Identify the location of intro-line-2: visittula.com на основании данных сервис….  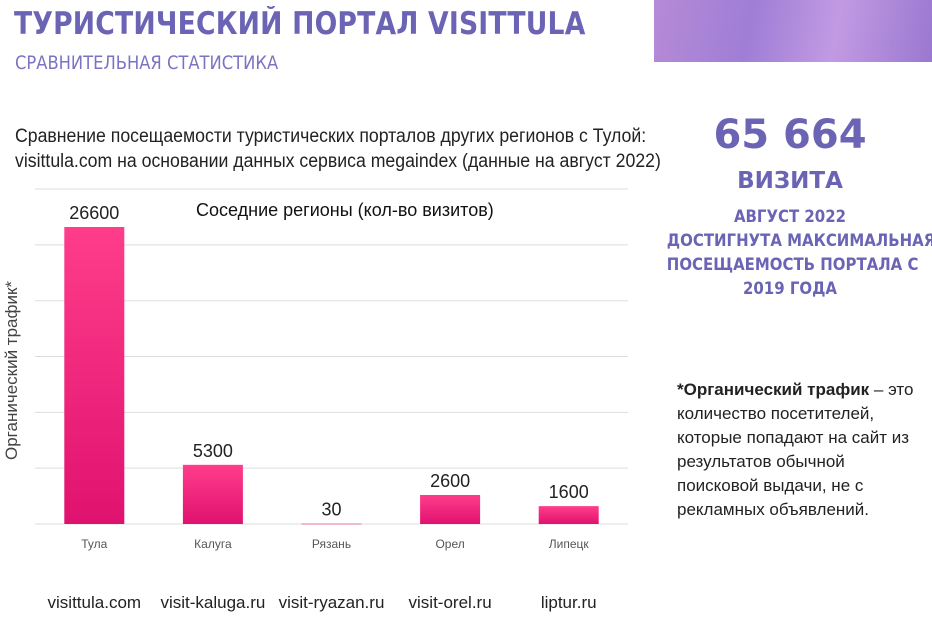
(338, 161).